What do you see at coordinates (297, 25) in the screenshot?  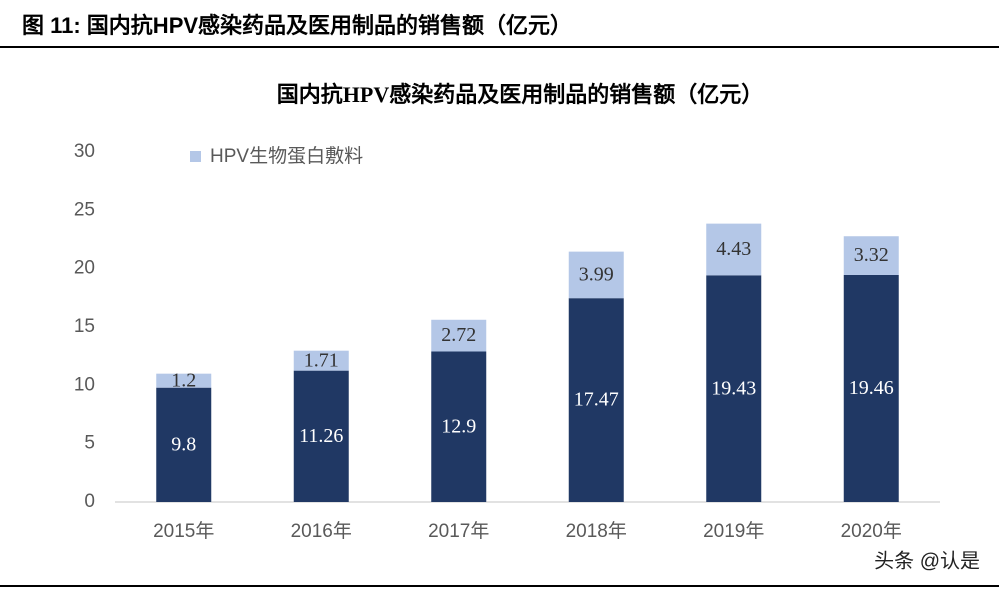 I see `figure-header: 图 11: 国内抗HPV感染药品及医用制品的销售额（亿元）` at bounding box center [297, 25].